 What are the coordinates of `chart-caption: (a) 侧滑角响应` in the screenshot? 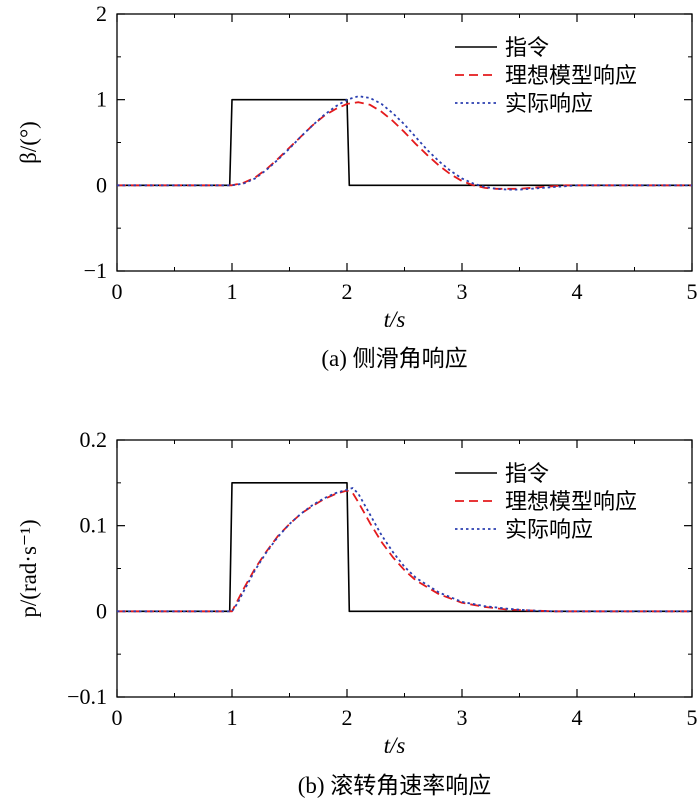 It's located at (394, 358).